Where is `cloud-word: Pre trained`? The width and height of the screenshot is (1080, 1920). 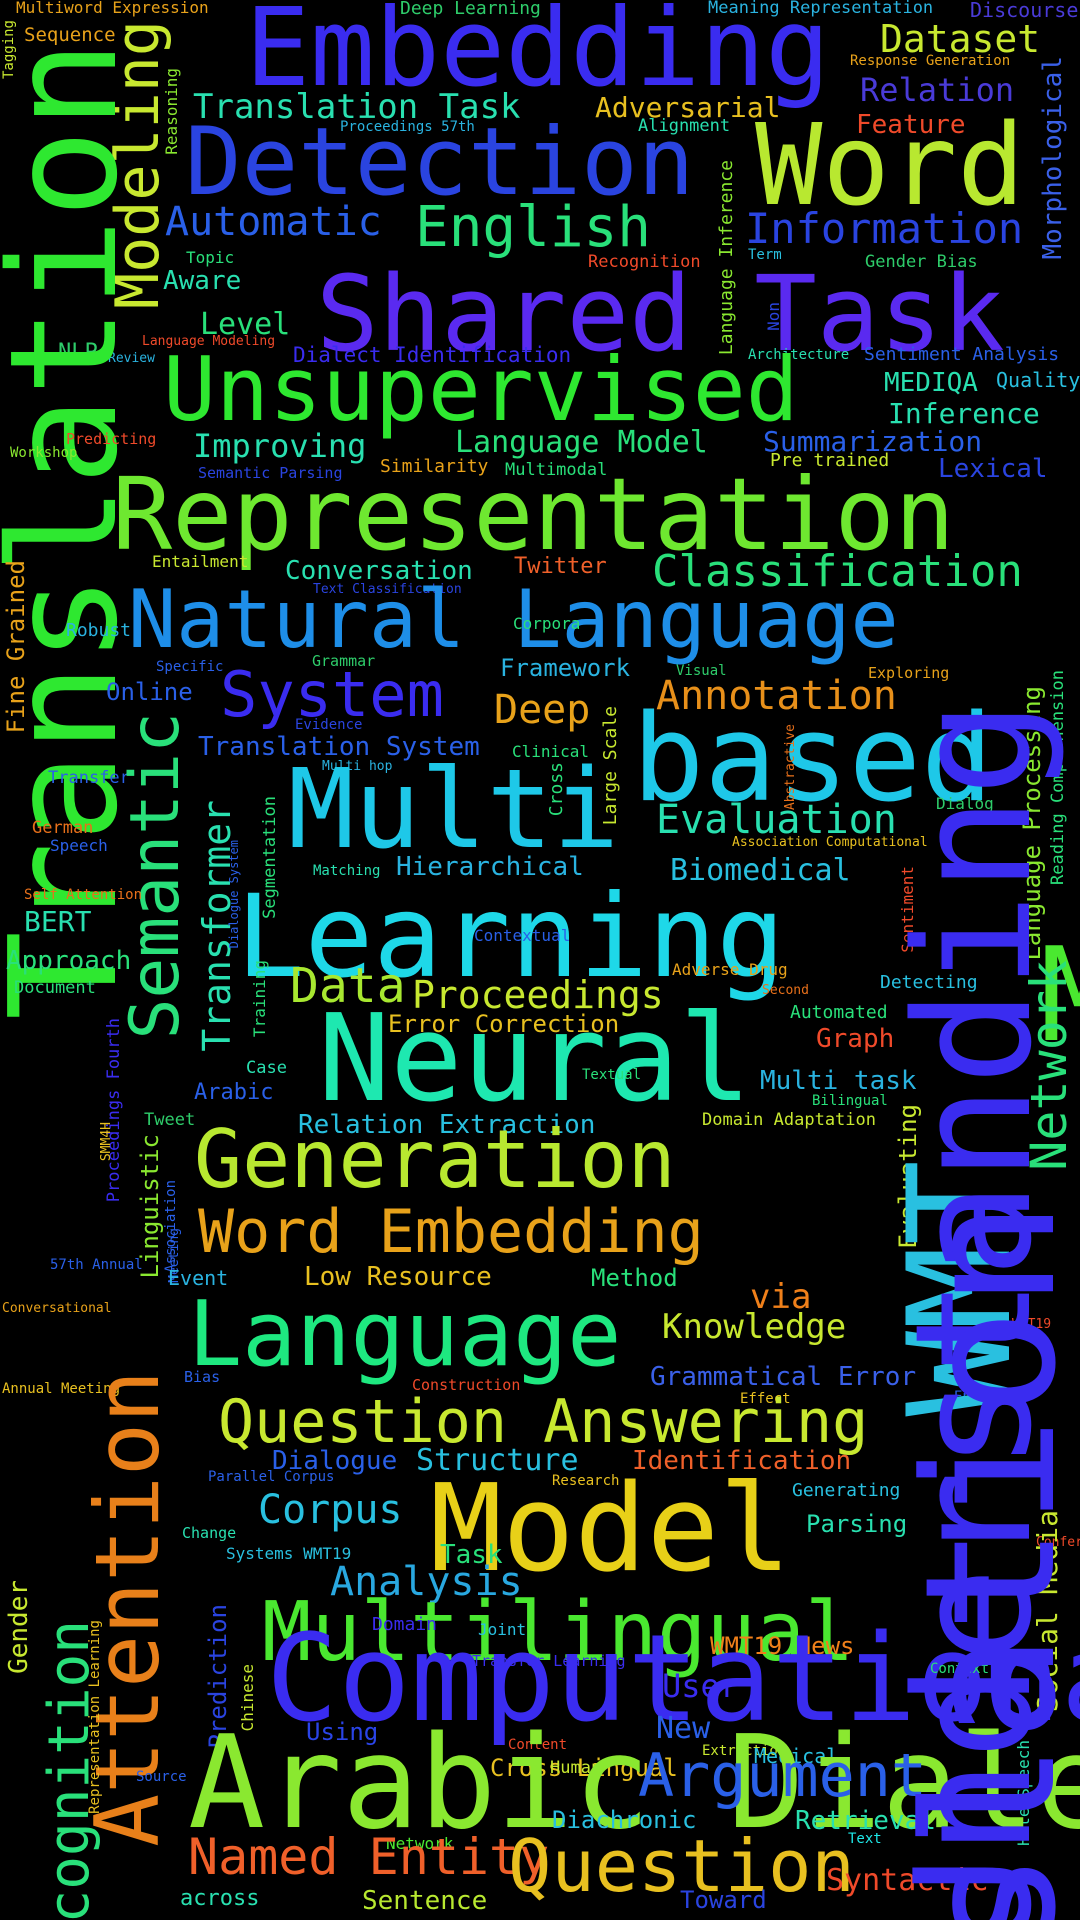 cloud-word: Pre trained is located at coordinates (830, 460).